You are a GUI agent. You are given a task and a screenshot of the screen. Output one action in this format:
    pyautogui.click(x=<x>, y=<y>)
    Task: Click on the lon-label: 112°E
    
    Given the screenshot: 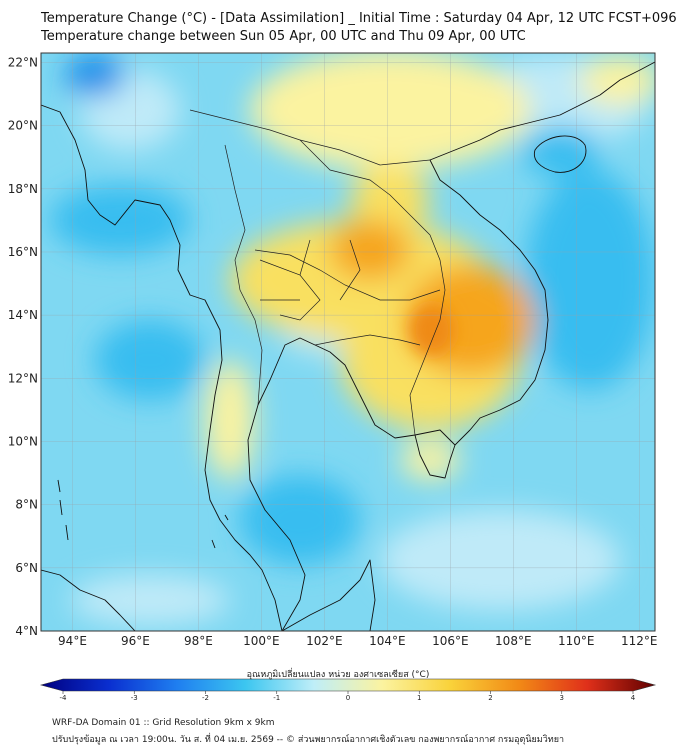 What is the action you would take?
    pyautogui.click(x=639, y=641)
    